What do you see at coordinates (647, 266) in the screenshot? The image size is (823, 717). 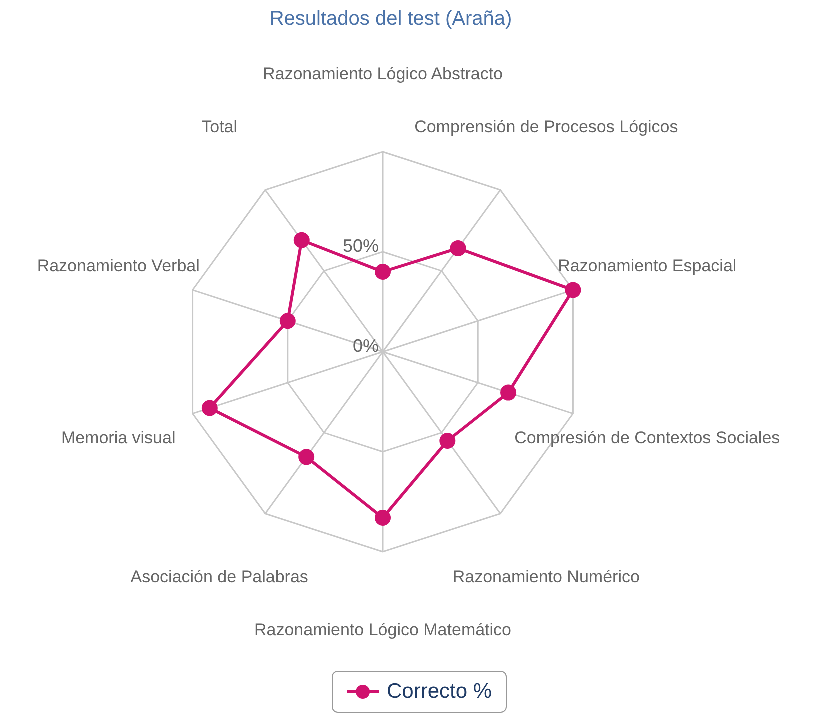 I see `spoke-label: Razonamiento Espacial` at bounding box center [647, 266].